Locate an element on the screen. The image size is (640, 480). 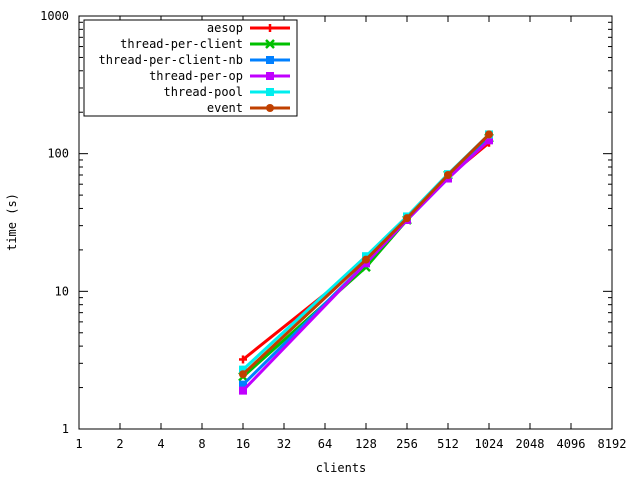
x-tick-label: 2048 is located at coordinates (530, 444).